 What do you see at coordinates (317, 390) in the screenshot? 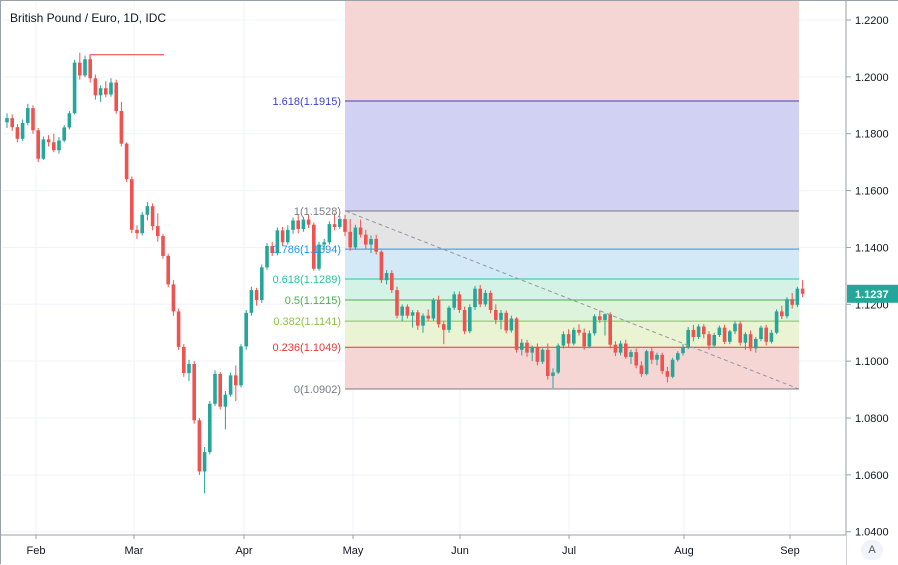
I see `fib-level-label-0: 0(1.0902)` at bounding box center [317, 390].